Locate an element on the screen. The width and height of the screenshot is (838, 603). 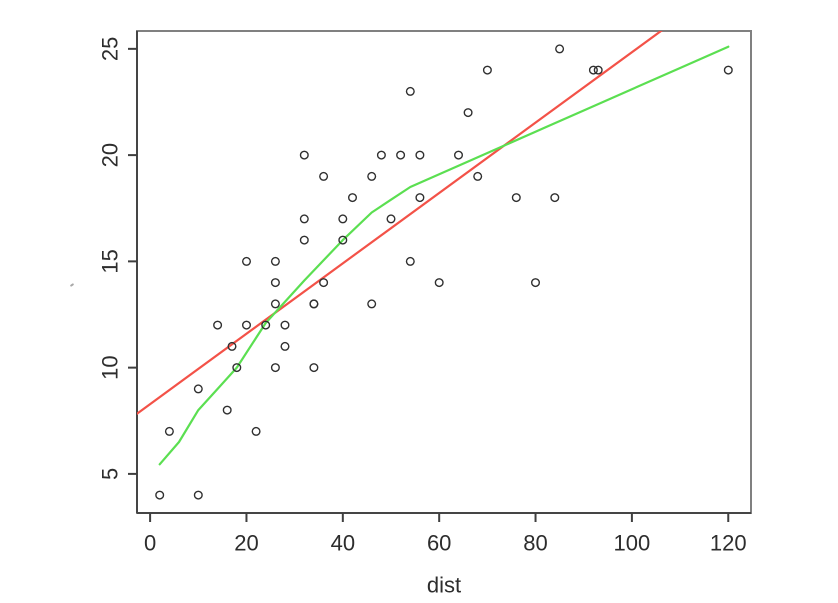
x-tick-label: 60 is located at coordinates (439, 543).